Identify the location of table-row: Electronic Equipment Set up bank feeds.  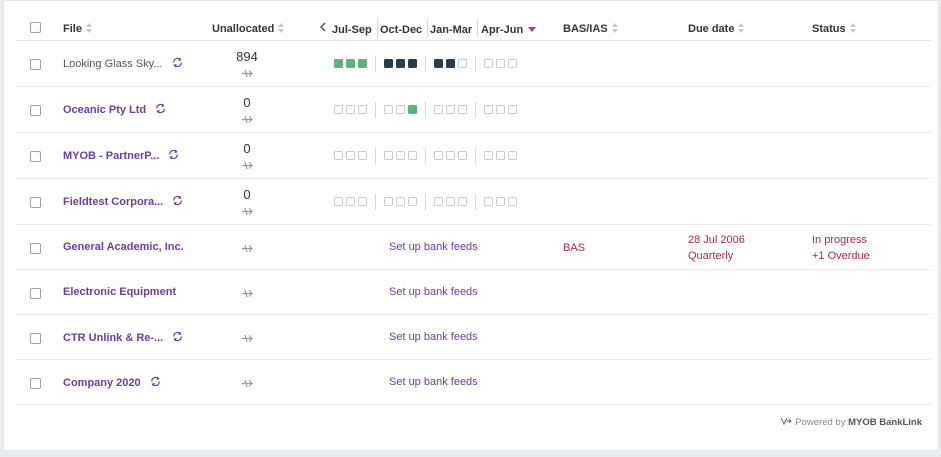
(473, 292).